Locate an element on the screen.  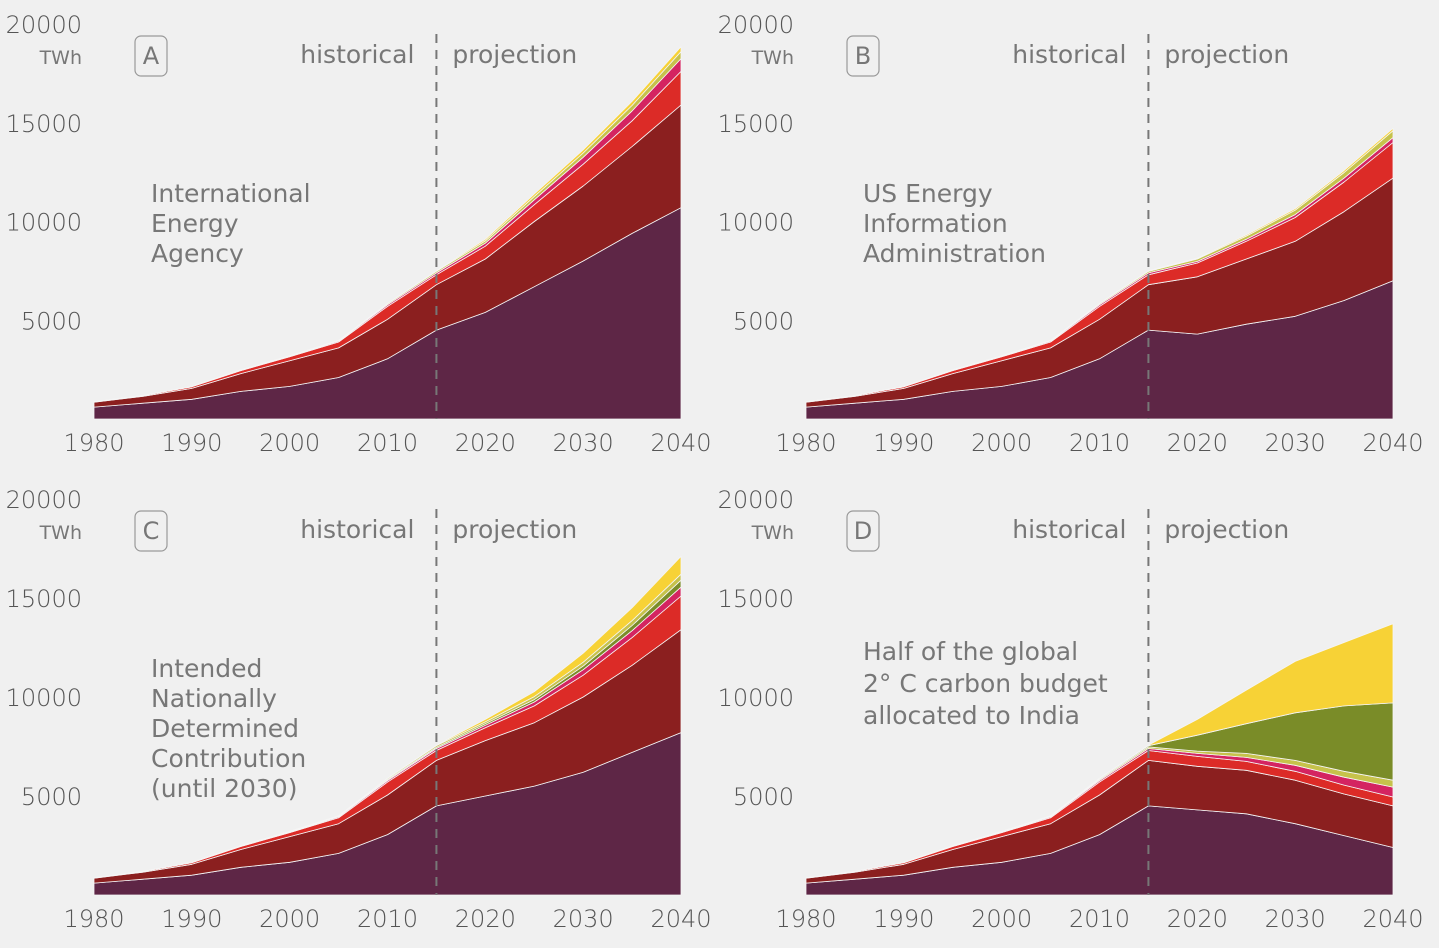
panel-letter: B is located at coordinates (863, 56).